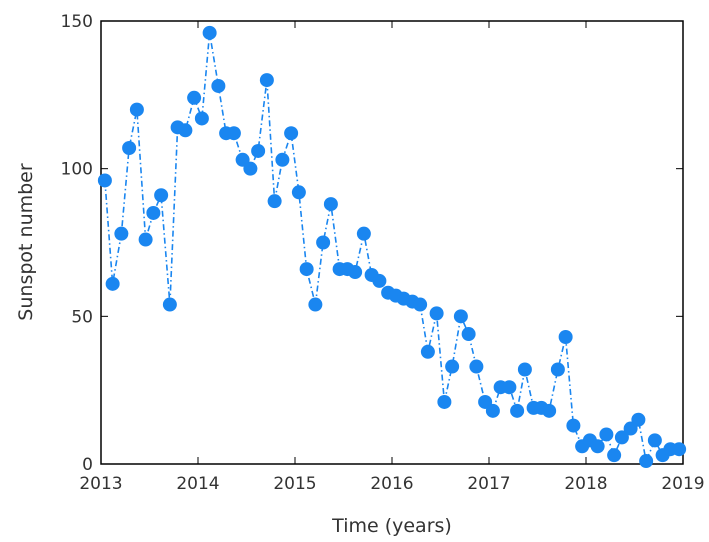 The image size is (709, 542). What do you see at coordinates (585, 484) in the screenshot?
I see `x-tick-label: 2018` at bounding box center [585, 484].